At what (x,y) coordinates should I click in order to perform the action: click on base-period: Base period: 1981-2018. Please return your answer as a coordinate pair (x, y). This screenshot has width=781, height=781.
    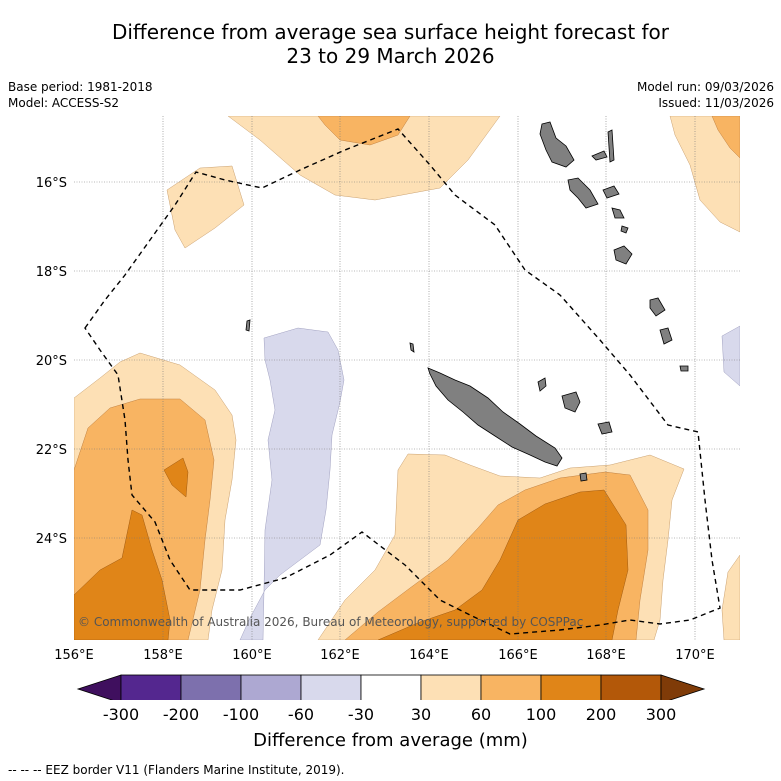
    Looking at the image, I should click on (80, 87).